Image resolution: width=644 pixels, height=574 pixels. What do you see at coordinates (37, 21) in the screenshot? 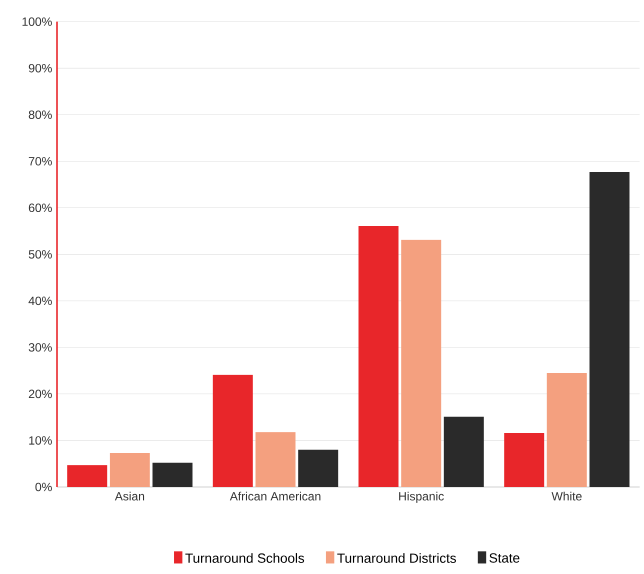
I see `y-tick-label: 100%` at bounding box center [37, 21].